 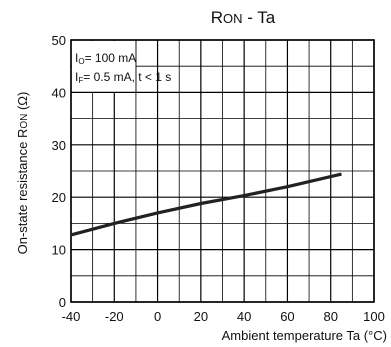 What do you see at coordinates (157, 316) in the screenshot?
I see `x-tick-label: 0` at bounding box center [157, 316].